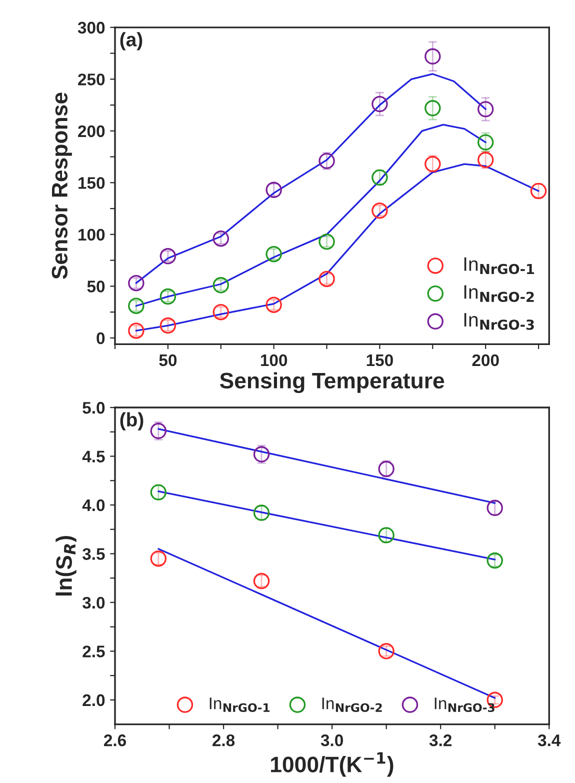 The width and height of the screenshot is (575, 783). What do you see at coordinates (93, 700) in the screenshot?
I see `y-tick-label: 2.0` at bounding box center [93, 700].